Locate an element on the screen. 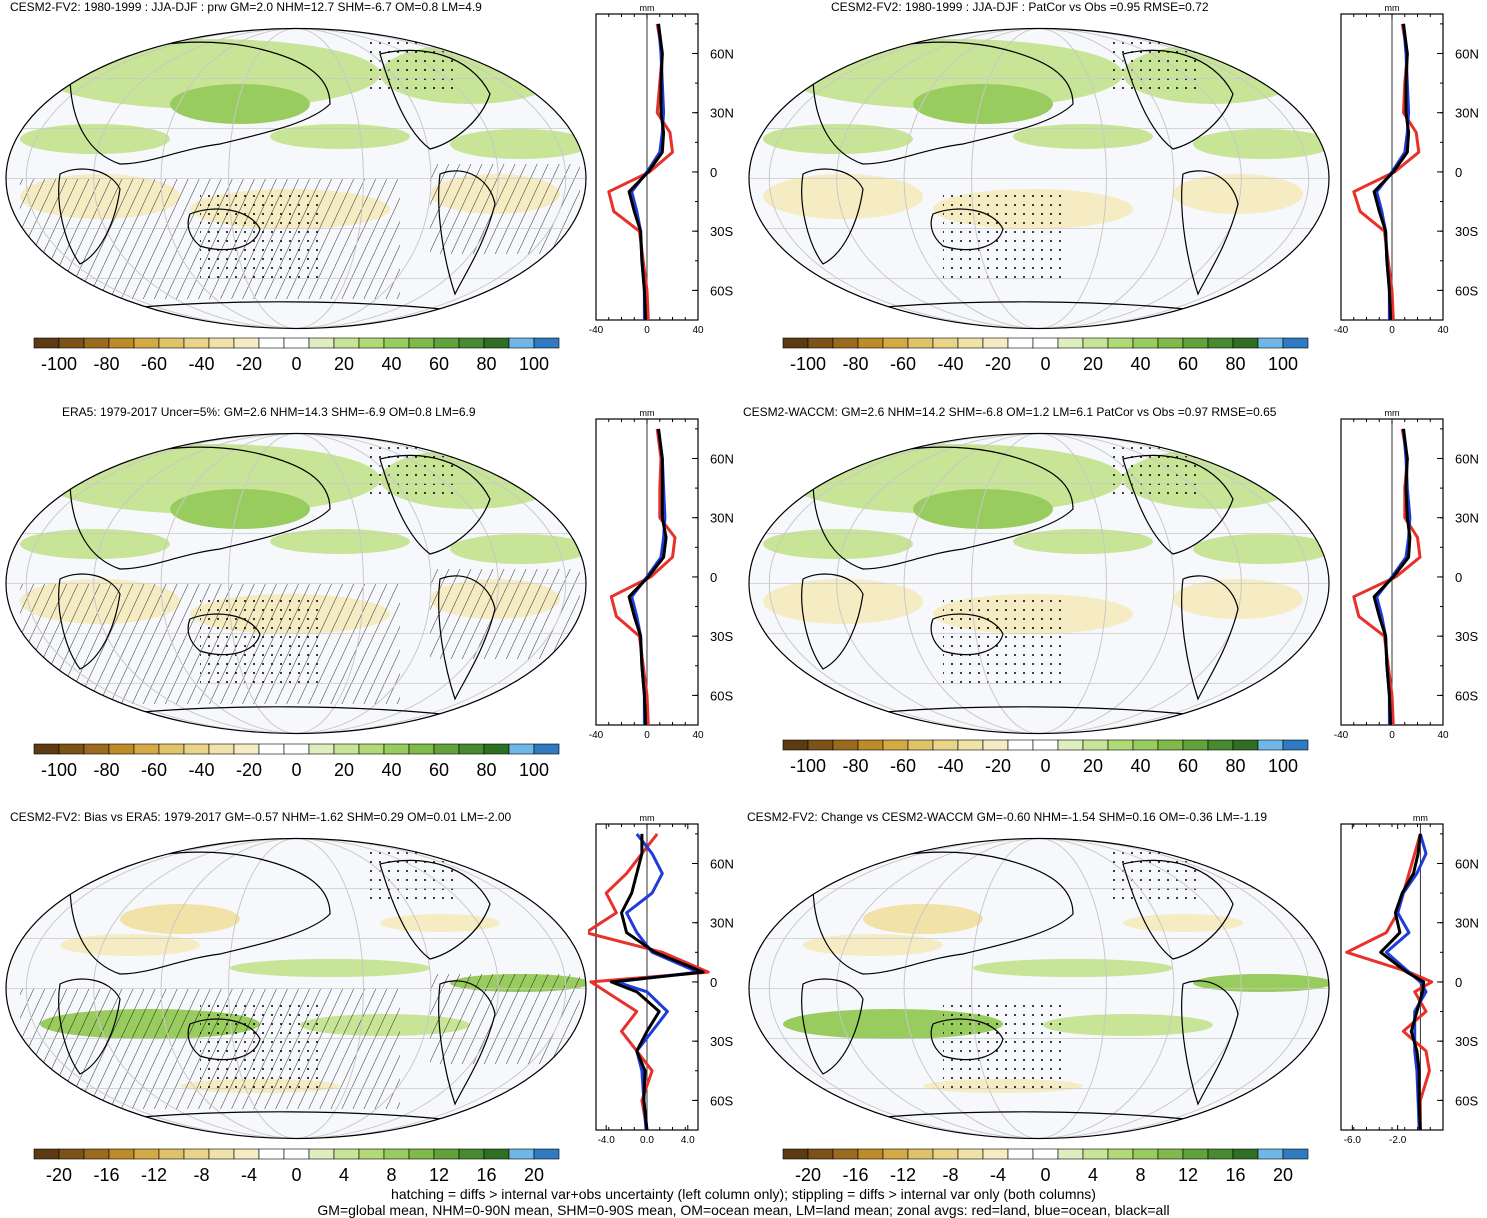 The image size is (1487, 1218). colorbar-tick-label: -40 is located at coordinates (950, 766).